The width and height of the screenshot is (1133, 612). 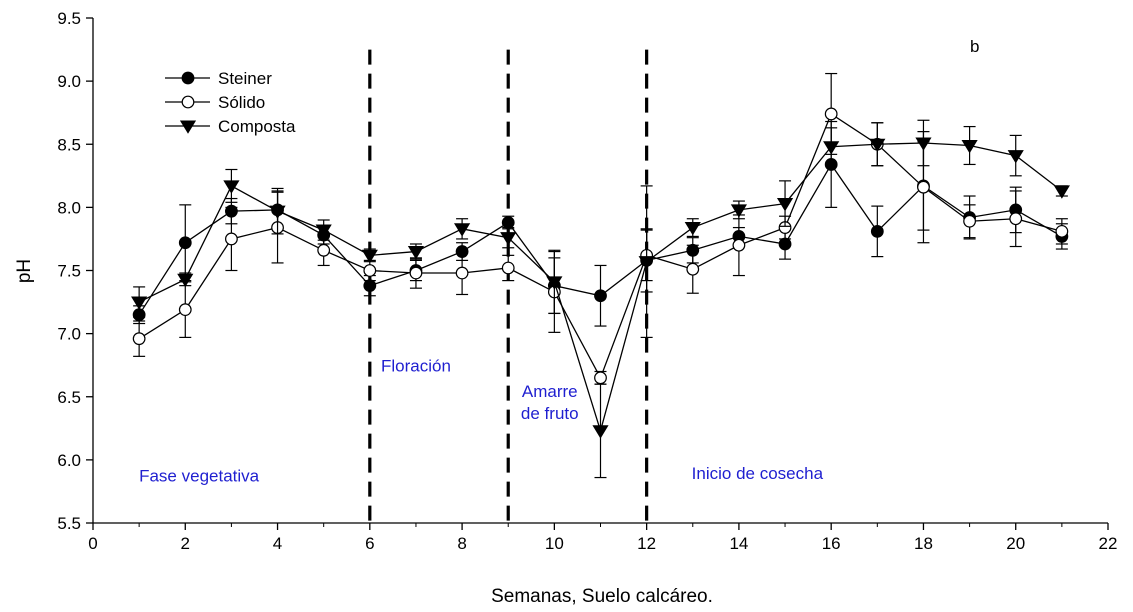 What do you see at coordinates (92, 543) in the screenshot?
I see `x-tick-label: 0` at bounding box center [92, 543].